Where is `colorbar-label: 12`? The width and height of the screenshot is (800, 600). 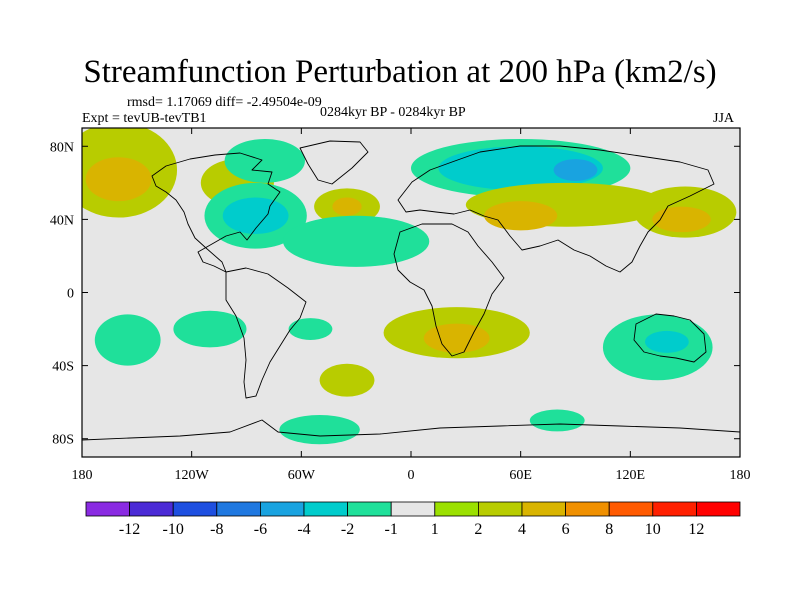 colorbar-label: 12 is located at coordinates (696, 529).